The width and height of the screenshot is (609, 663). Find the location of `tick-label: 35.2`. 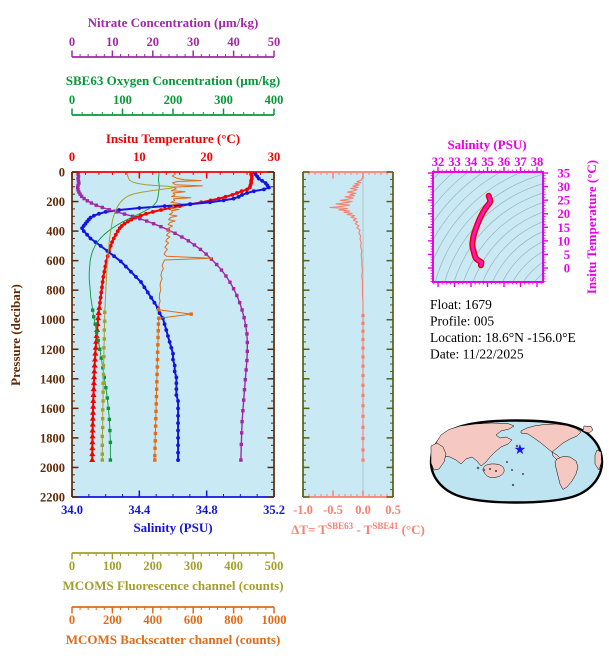

tick-label: 35.2 is located at coordinates (274, 510).